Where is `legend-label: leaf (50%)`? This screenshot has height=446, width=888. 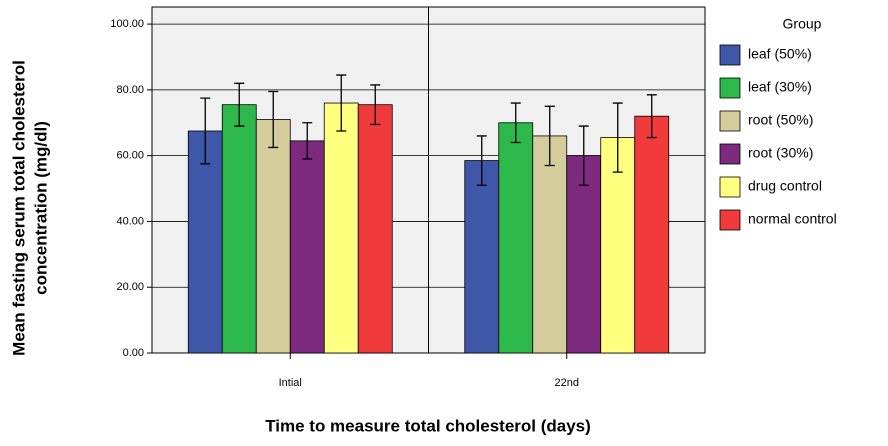
legend-label: leaf (50%) is located at coordinates (780, 54).